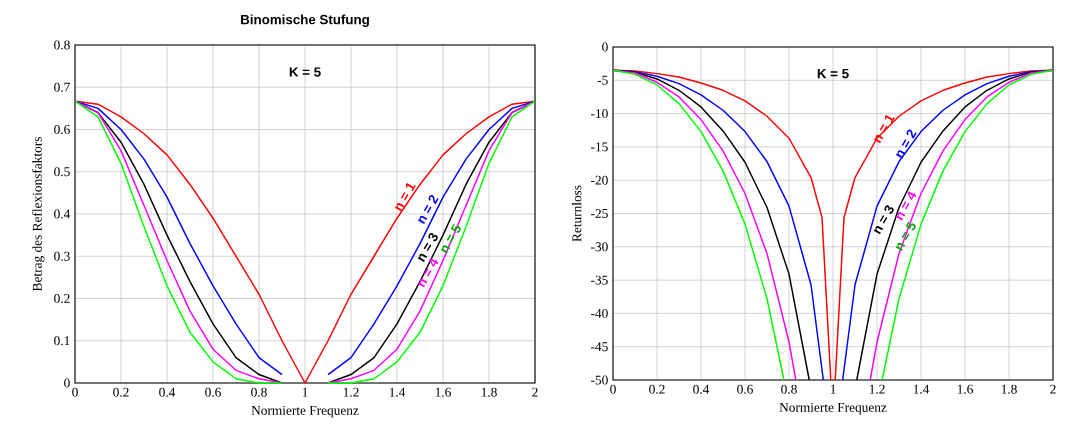 Image resolution: width=1066 pixels, height=425 pixels. What do you see at coordinates (599, 213) in the screenshot?
I see `y-tick-label: -25` at bounding box center [599, 213].